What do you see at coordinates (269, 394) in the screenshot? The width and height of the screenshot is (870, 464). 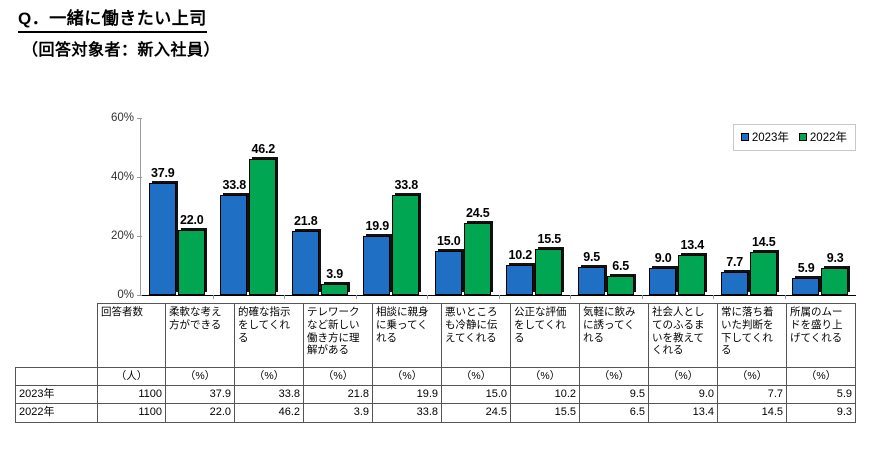 I see `cell-2023-2: 33.8` at bounding box center [269, 394].